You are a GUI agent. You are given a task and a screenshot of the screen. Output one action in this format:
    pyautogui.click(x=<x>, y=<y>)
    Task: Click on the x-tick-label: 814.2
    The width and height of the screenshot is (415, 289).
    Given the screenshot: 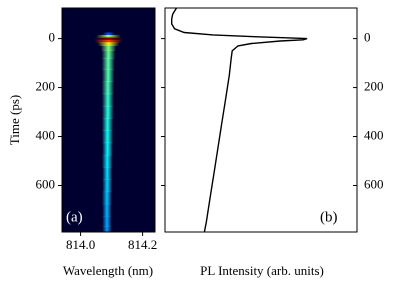 What is the action you would take?
    pyautogui.click(x=142, y=244)
    